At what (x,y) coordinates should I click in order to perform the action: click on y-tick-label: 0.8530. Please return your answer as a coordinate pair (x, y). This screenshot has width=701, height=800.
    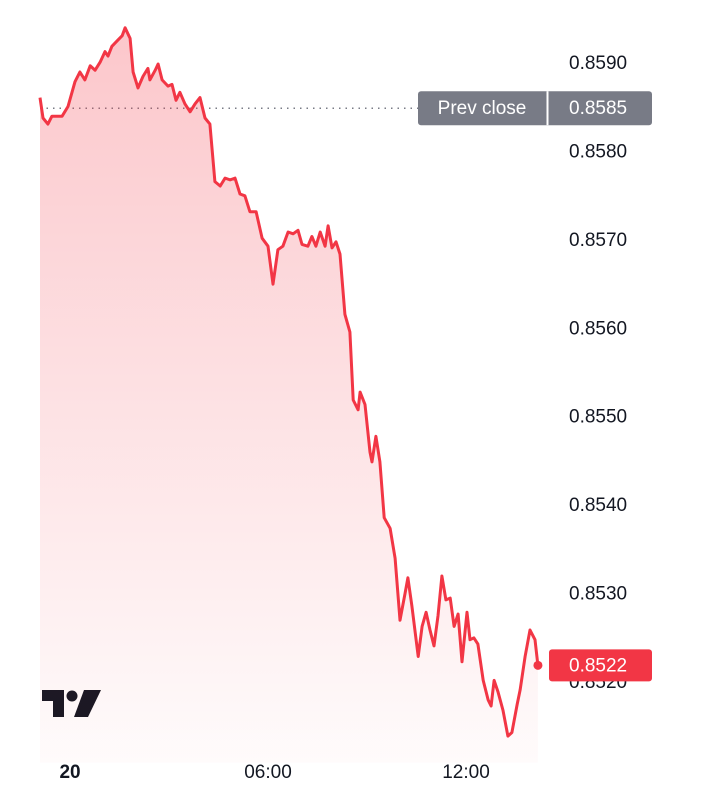
    Looking at the image, I should click on (598, 594).